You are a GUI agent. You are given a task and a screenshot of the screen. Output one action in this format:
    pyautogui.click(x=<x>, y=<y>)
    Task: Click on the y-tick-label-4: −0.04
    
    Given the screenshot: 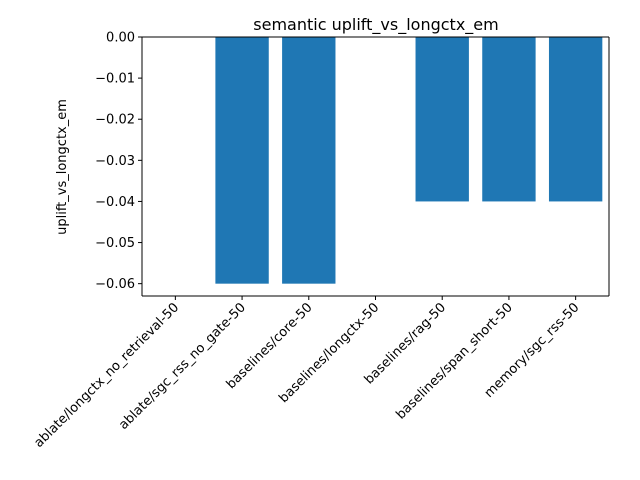 What is the action you would take?
    pyautogui.click(x=115, y=202)
    